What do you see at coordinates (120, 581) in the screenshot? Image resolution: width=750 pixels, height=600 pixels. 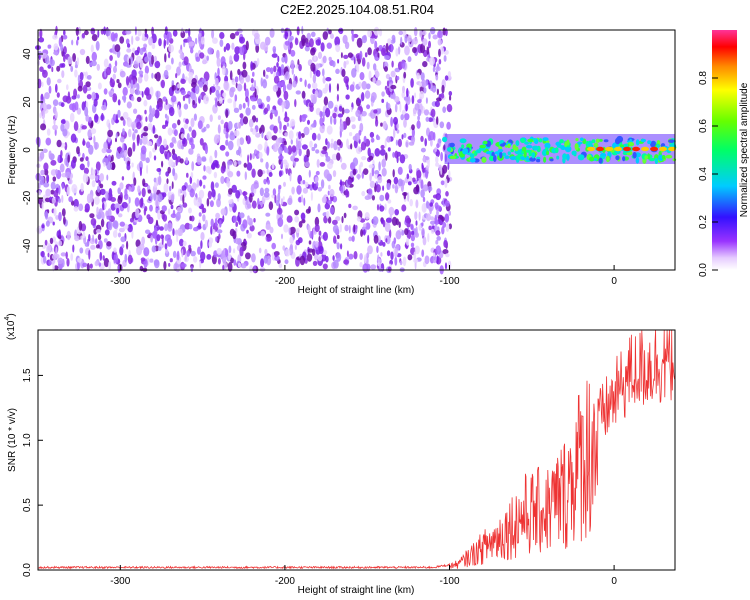 I see `x-tick-label: -300` at bounding box center [120, 581].